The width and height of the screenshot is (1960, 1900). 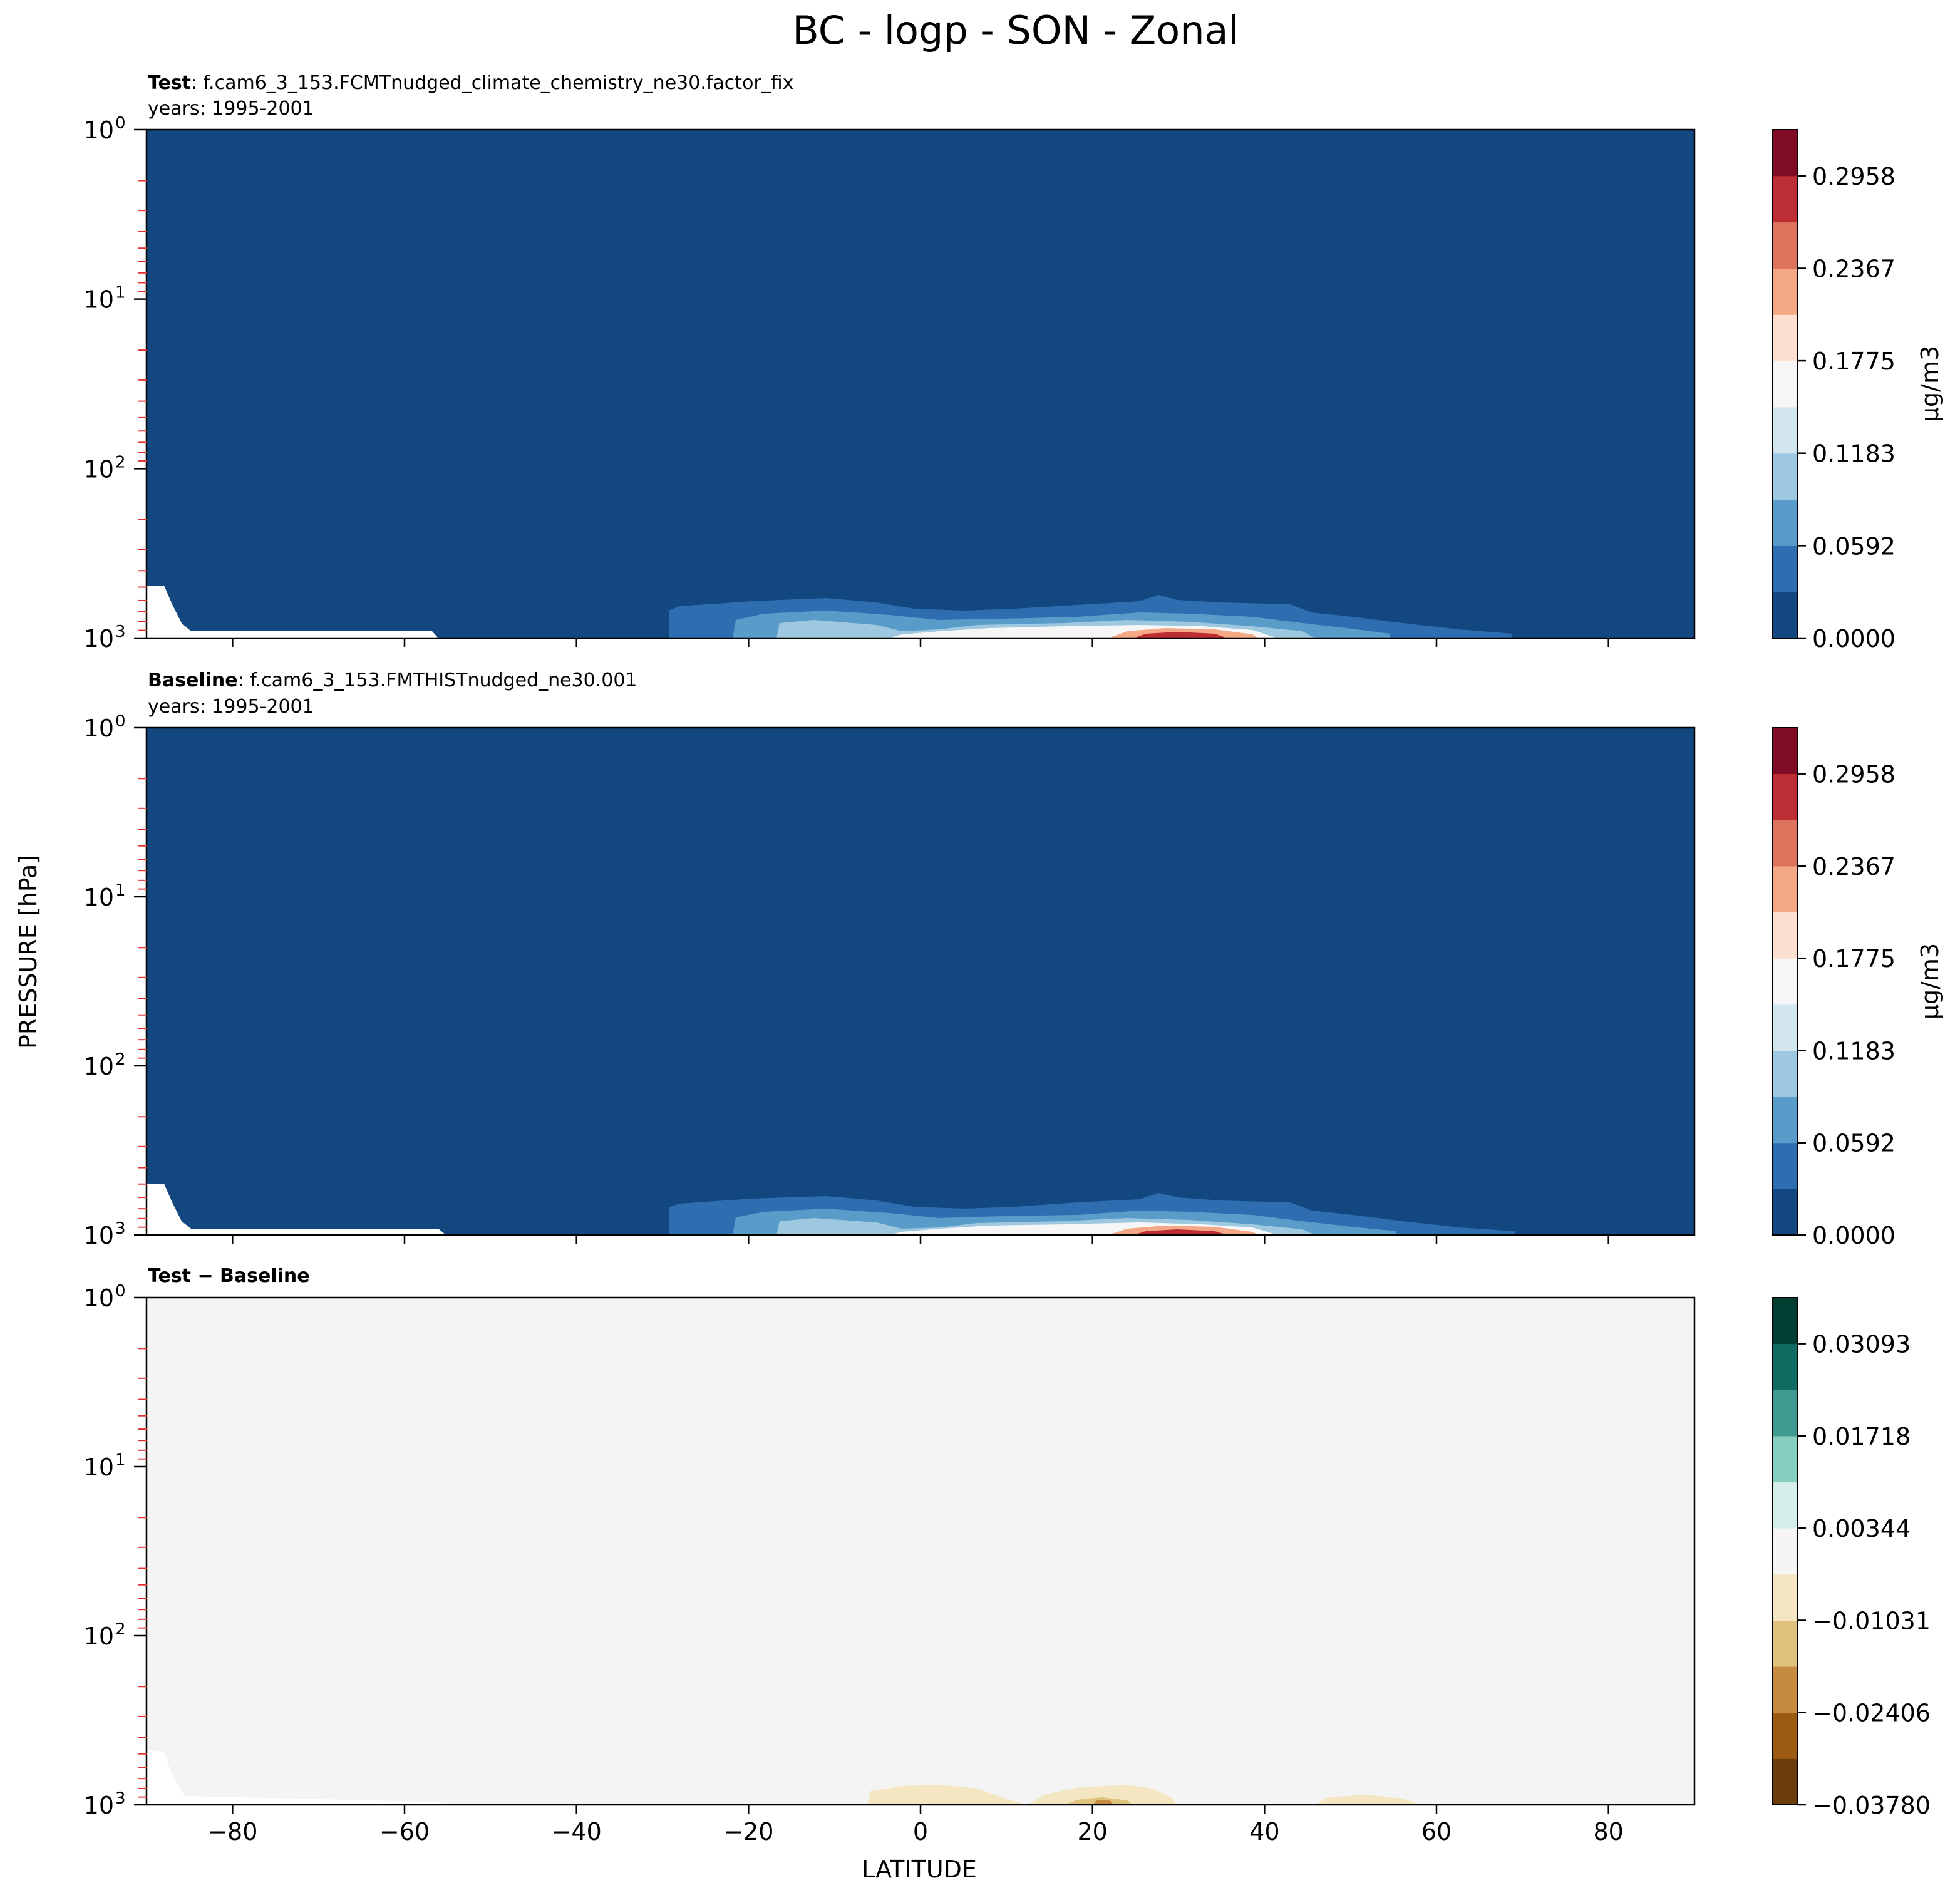 What do you see at coordinates (1436, 1832) in the screenshot?
I see `x-tick-label: 60` at bounding box center [1436, 1832].